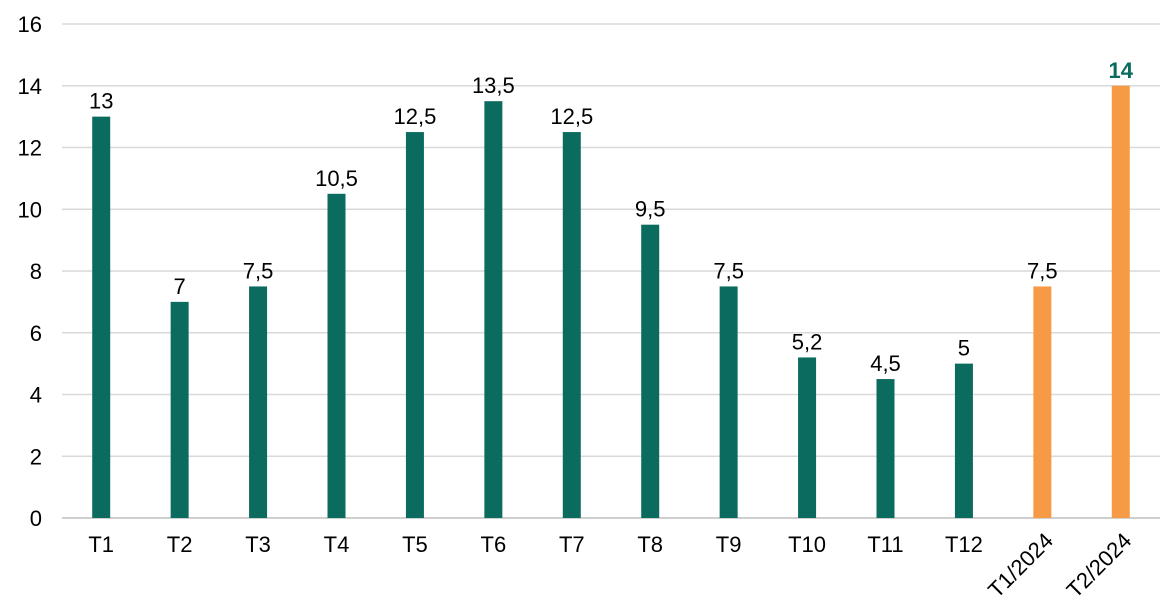 Image resolution: width=1168 pixels, height=614 pixels. Describe the element at coordinates (1042, 402) in the screenshot. I see `bar-t1-2024` at that location.